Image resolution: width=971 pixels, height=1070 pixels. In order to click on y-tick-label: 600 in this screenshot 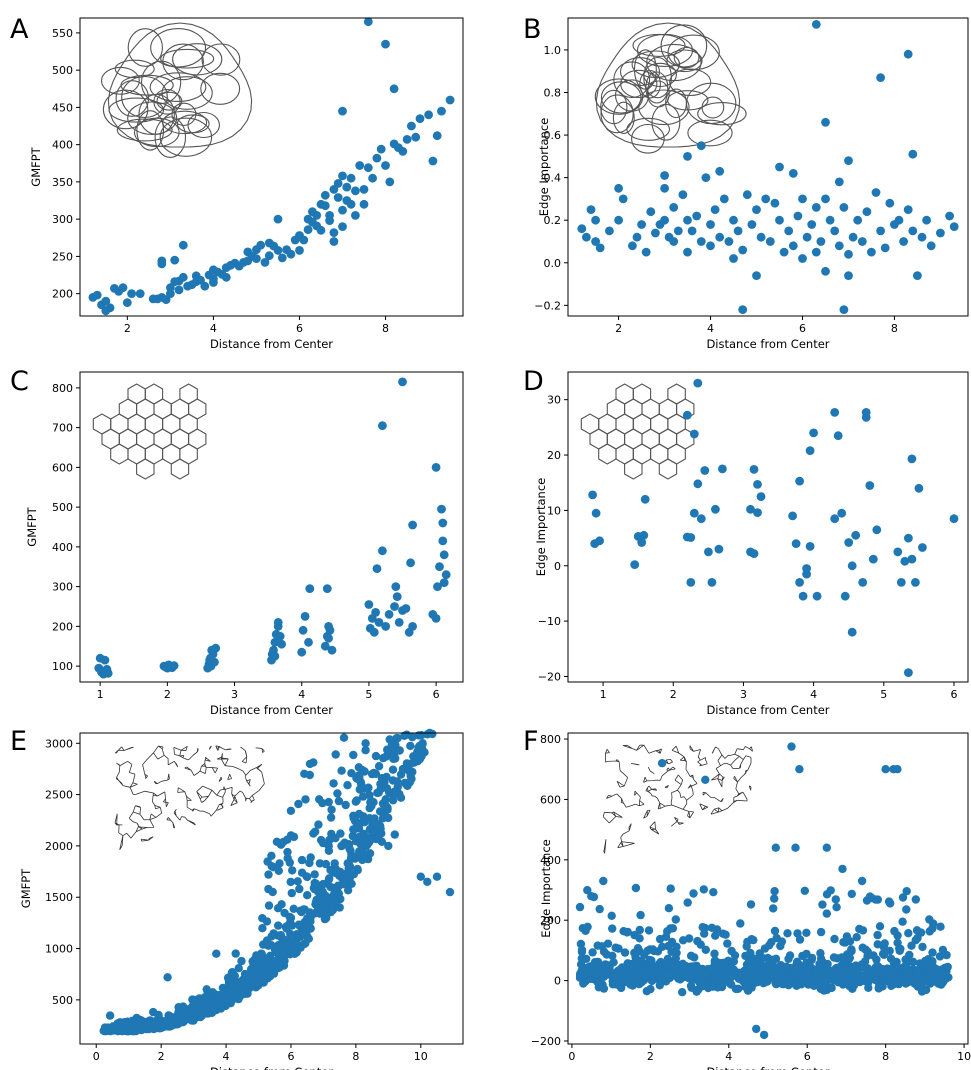, I will do `click(62, 467)`.